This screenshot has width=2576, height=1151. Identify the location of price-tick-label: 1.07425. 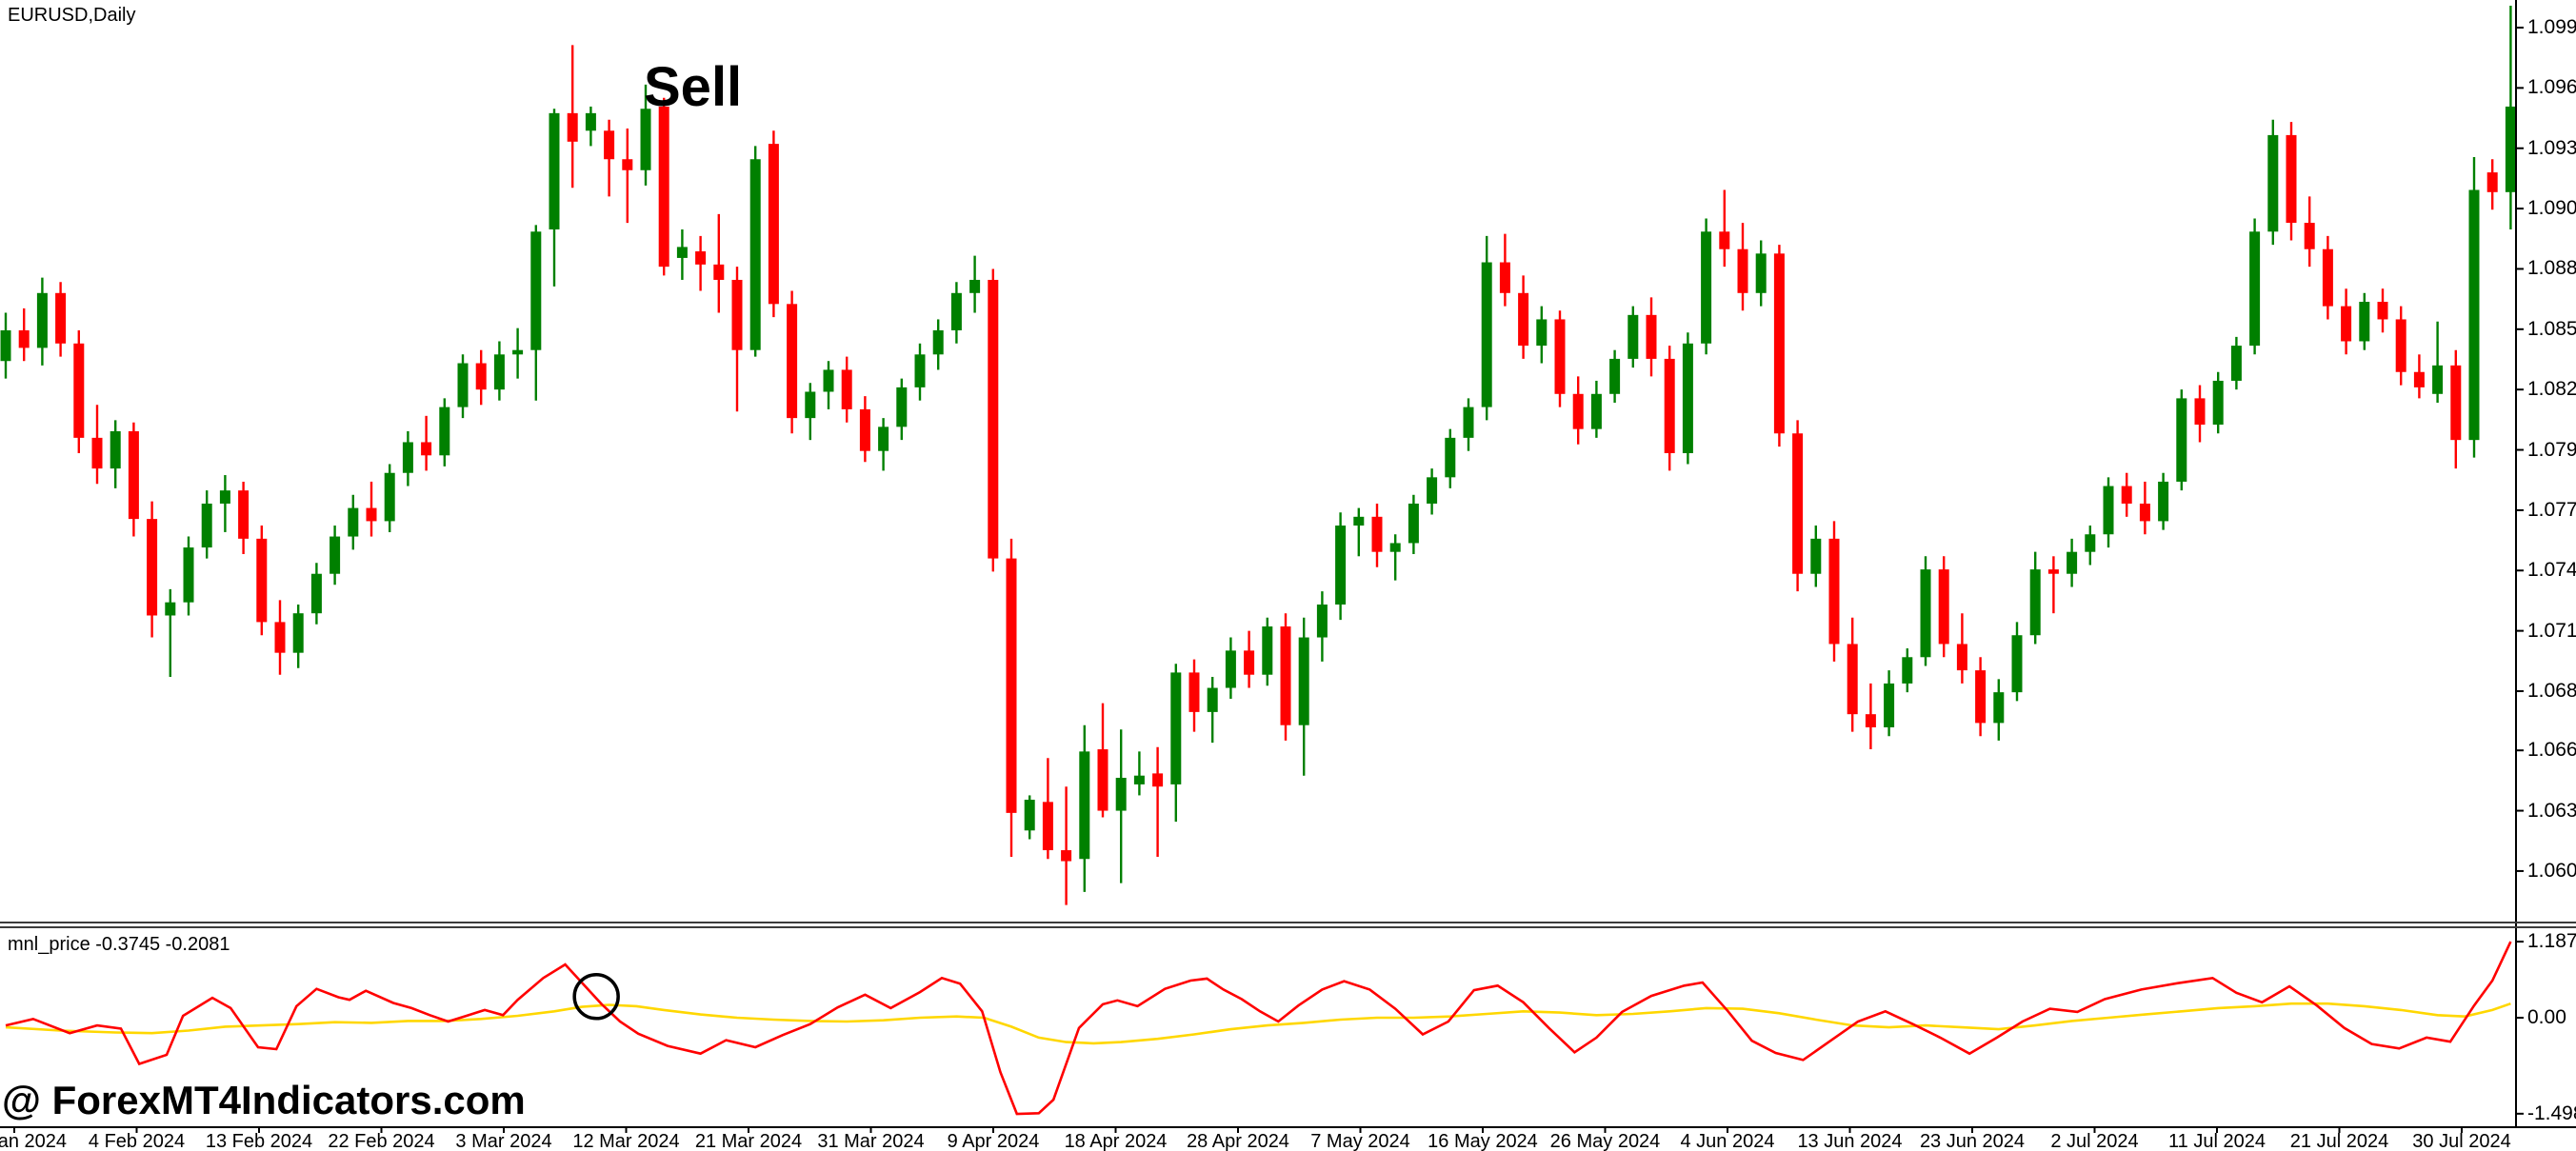
(2551, 570).